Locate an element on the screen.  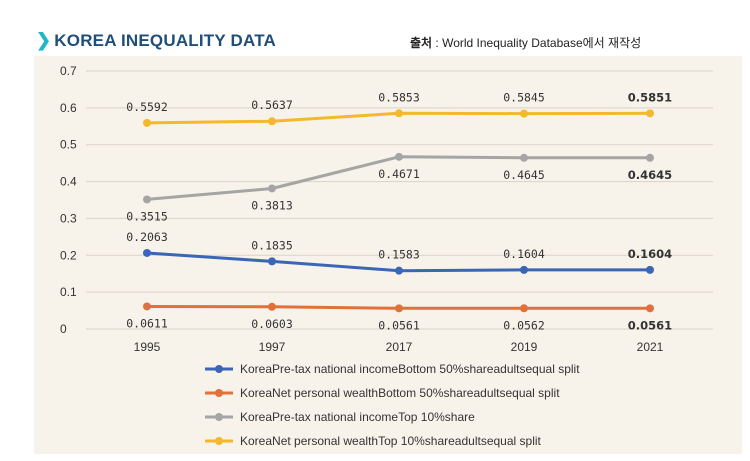
y-tick-label: 0.4 is located at coordinates (68, 182).